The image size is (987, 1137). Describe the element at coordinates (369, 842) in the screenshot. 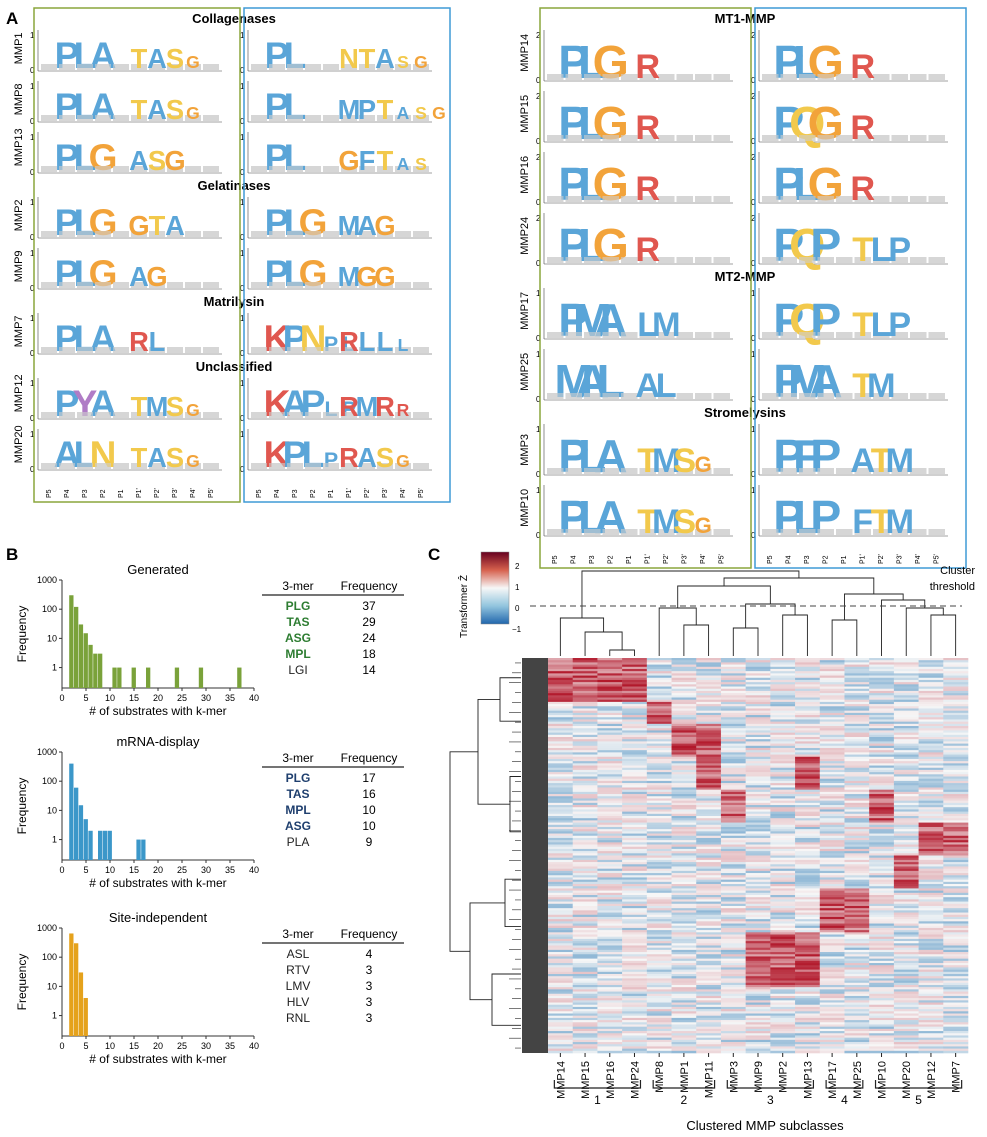

I see `table-frequency: 9` at that location.